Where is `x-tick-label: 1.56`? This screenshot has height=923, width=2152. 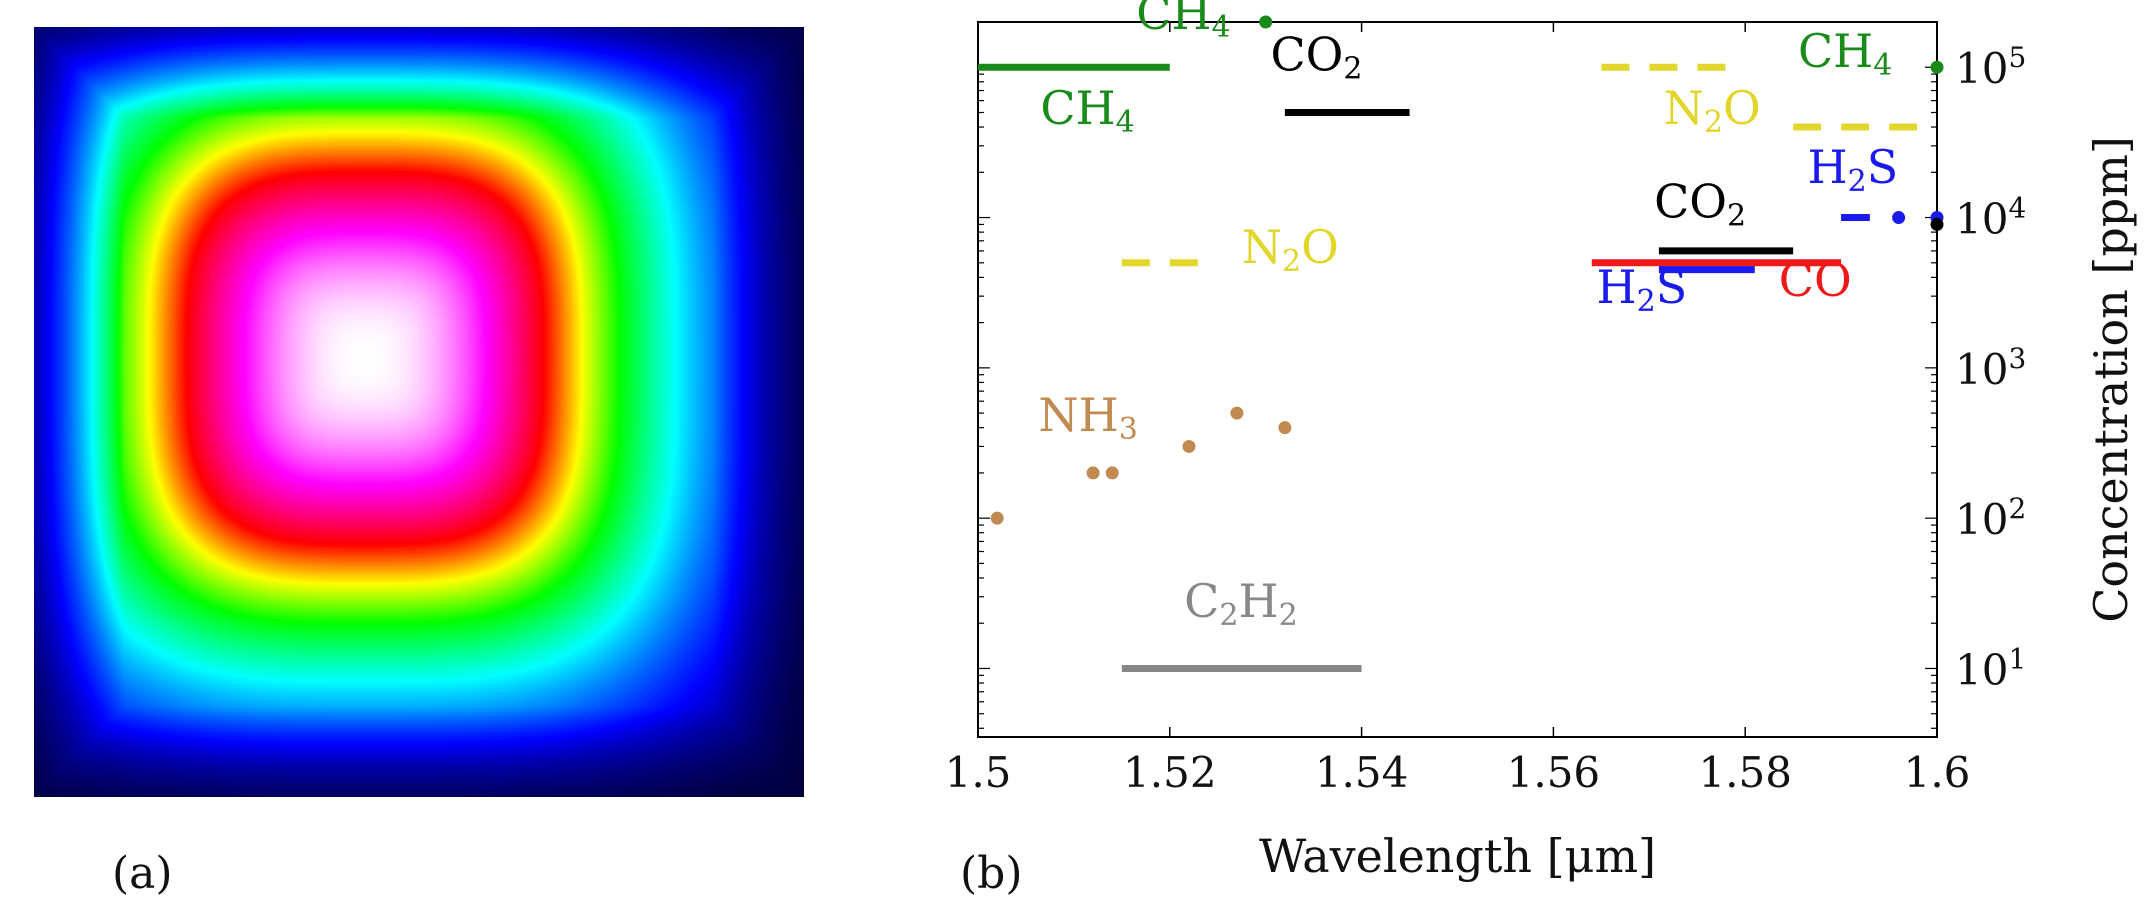 x-tick-label: 1.56 is located at coordinates (1554, 772).